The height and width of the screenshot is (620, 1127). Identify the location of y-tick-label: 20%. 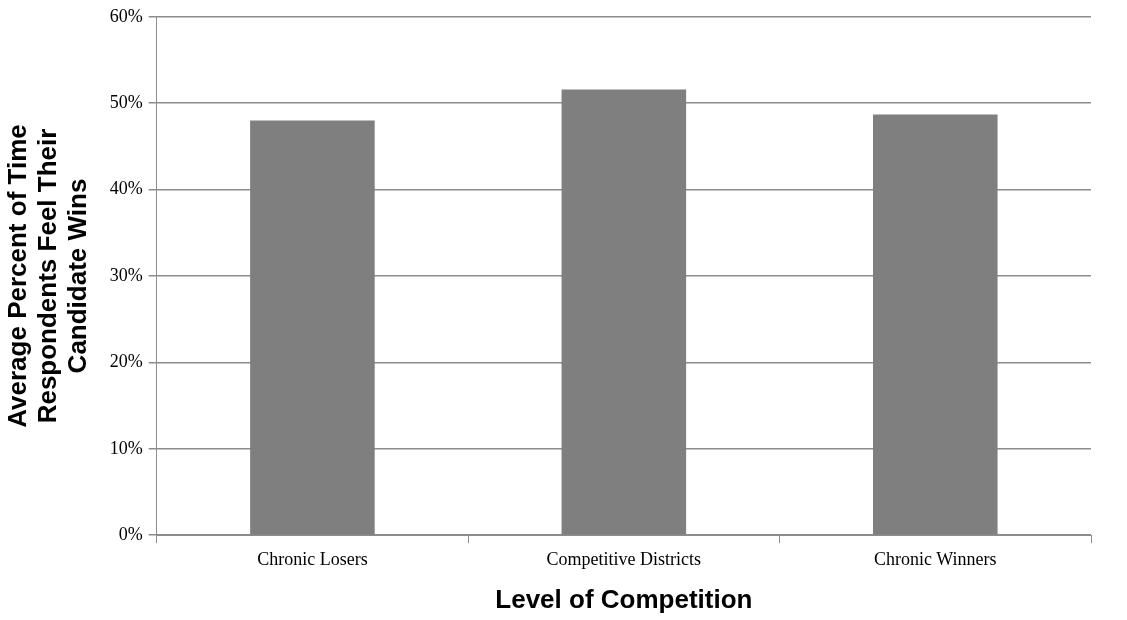
(126, 361).